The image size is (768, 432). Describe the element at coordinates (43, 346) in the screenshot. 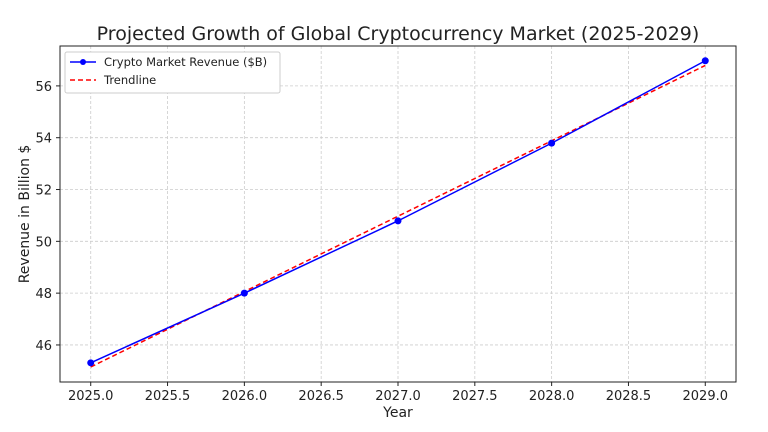

I see `y-tick-label: 46` at that location.